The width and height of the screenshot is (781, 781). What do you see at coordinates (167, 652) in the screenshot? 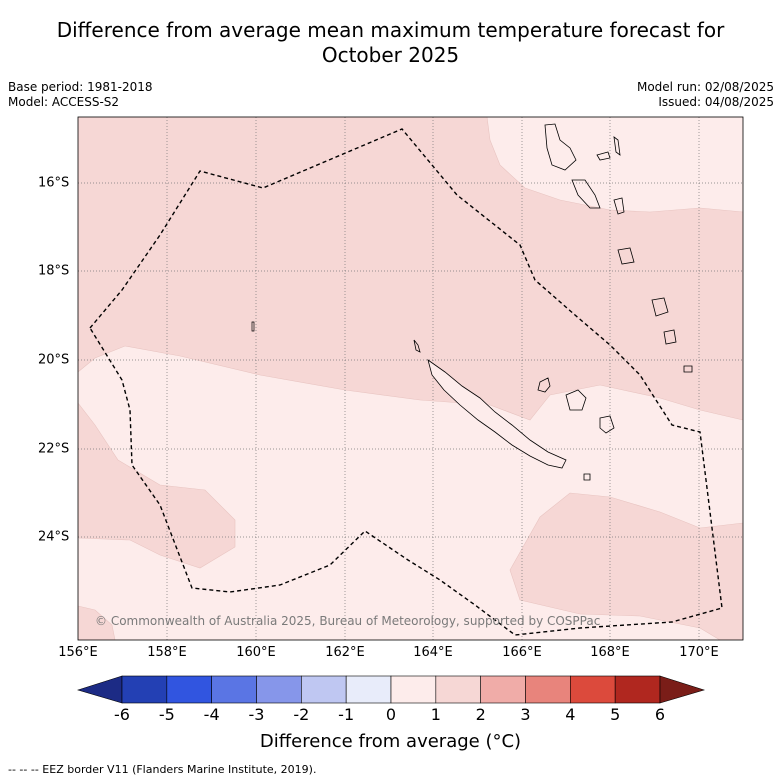
I see `x-tick-158e: 158°E` at bounding box center [167, 652].